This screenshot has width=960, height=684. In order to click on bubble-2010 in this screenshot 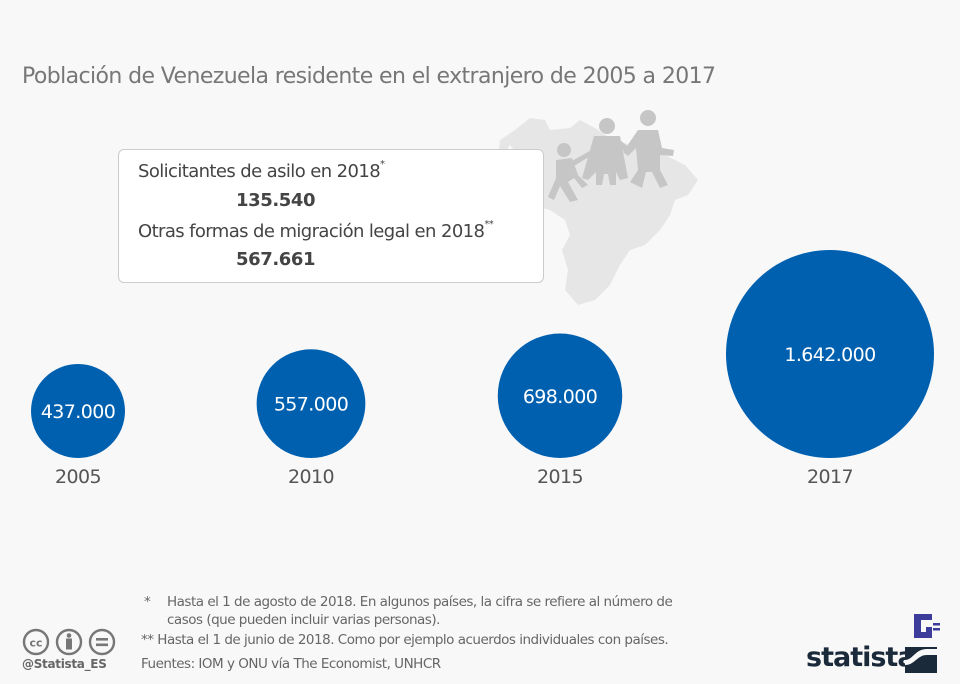, I will do `click(311, 404)`.